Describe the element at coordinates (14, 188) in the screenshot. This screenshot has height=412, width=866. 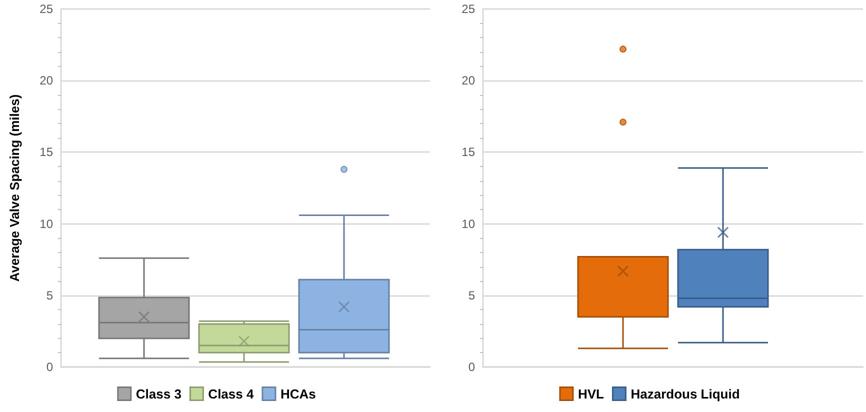
I see `y-axis-title: Average Valve Spacing (miles)` at that location.